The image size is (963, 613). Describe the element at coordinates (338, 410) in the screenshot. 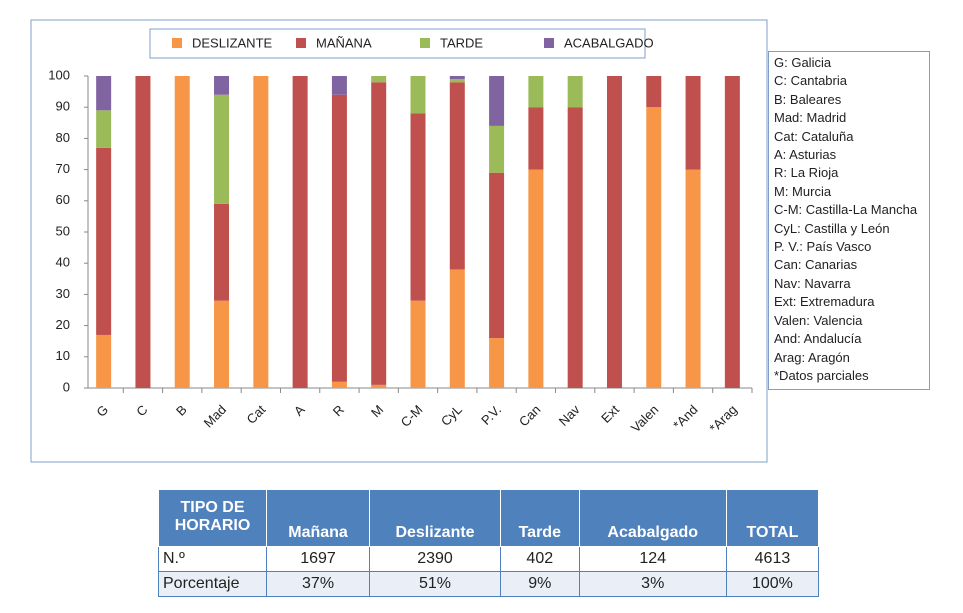

I see `x-tick-label: R` at that location.